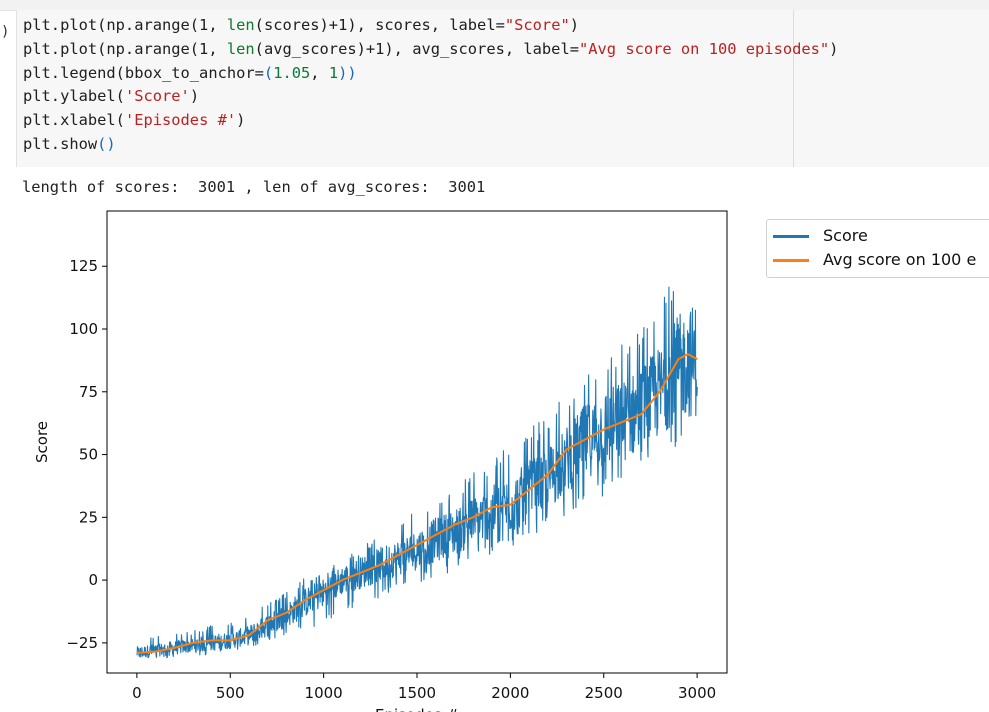 The image size is (989, 712). Describe the element at coordinates (417, 693) in the screenshot. I see `x-tick-label: 1500` at that location.